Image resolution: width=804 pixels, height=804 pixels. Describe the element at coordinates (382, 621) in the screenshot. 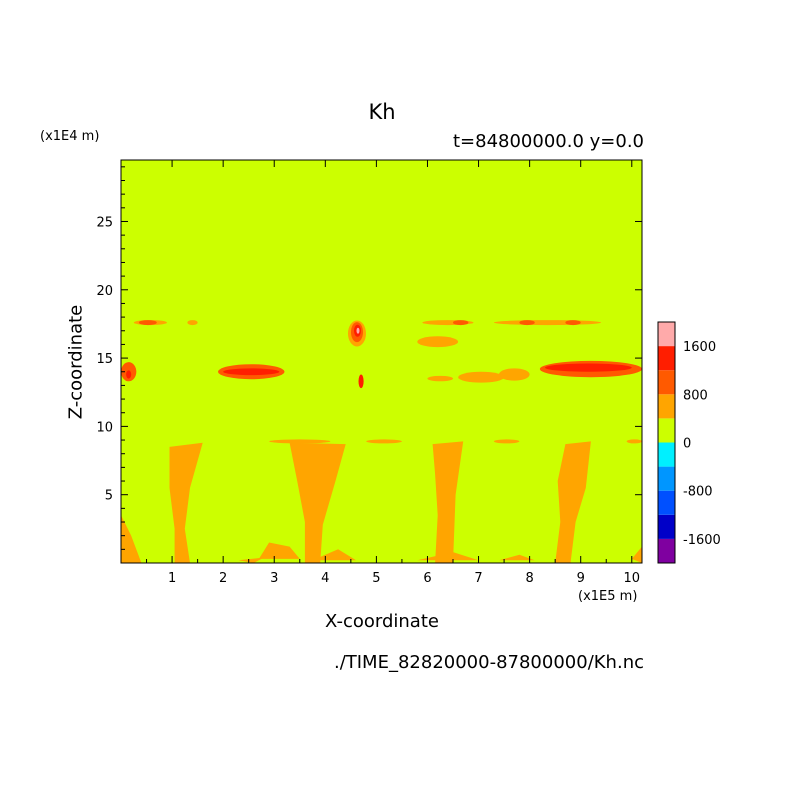

I see `x-axis-label: X-coordinate` at that location.